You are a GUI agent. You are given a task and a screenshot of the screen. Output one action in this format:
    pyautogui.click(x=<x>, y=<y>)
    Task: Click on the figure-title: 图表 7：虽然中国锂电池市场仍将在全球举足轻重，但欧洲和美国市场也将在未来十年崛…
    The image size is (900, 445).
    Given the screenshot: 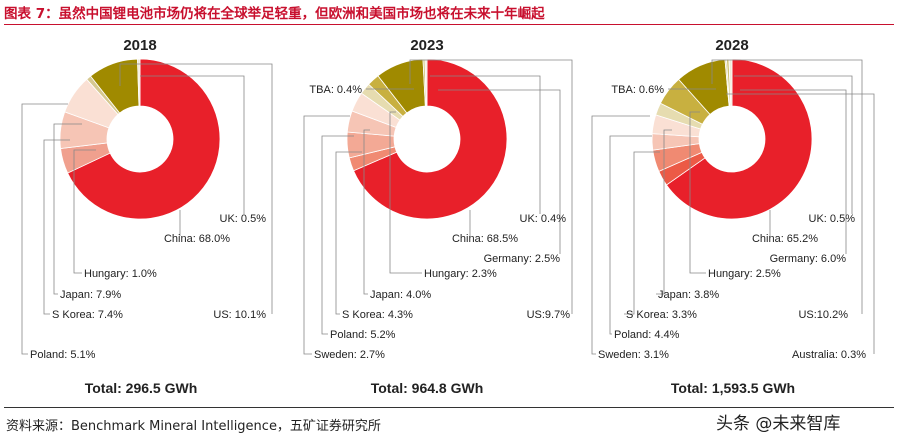 What is the action you would take?
    pyautogui.click(x=274, y=14)
    